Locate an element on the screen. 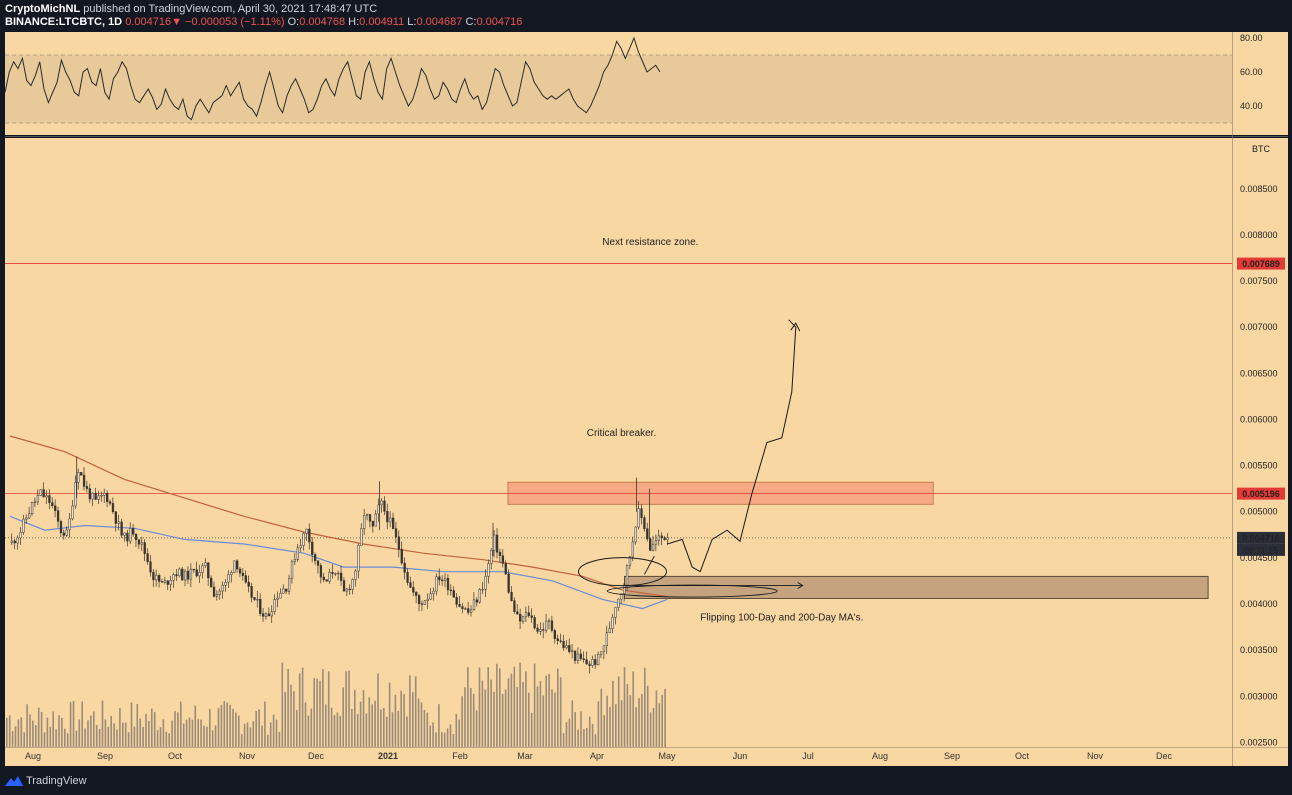 This screenshot has width=1292, height=795. tradingview-brand: TradingView is located at coordinates (46, 781).